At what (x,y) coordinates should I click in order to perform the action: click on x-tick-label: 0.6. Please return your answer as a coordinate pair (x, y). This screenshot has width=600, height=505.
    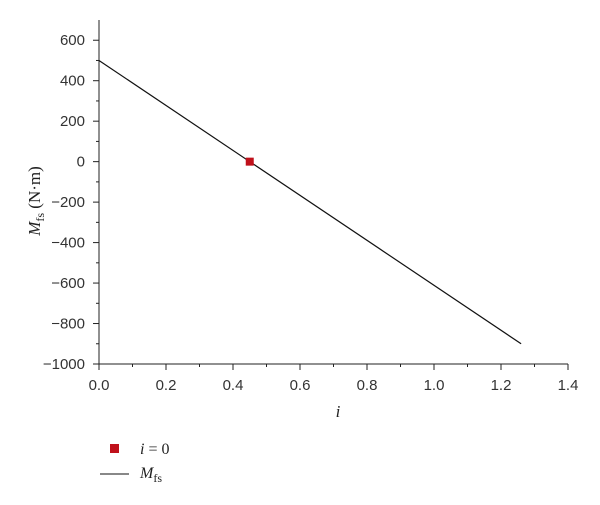
    Looking at the image, I should click on (300, 385).